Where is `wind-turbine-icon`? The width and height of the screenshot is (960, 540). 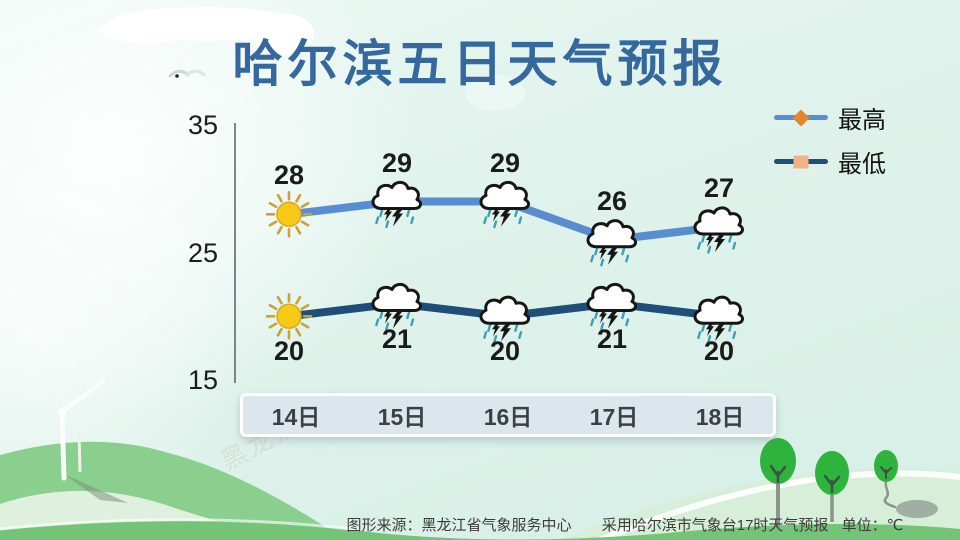 wind-turbine-icon is located at coordinates (69, 423).